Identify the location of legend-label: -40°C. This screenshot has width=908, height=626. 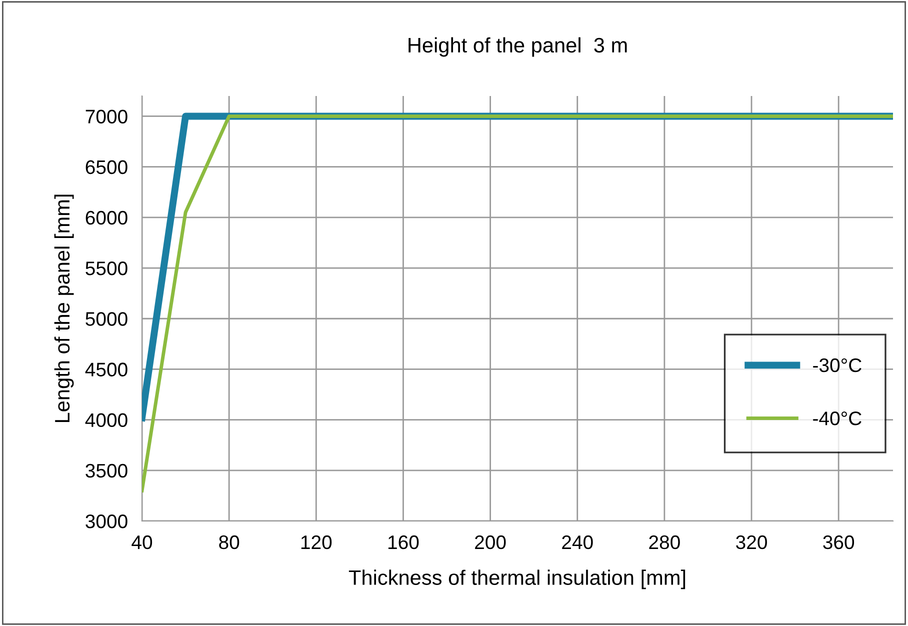
(837, 419).